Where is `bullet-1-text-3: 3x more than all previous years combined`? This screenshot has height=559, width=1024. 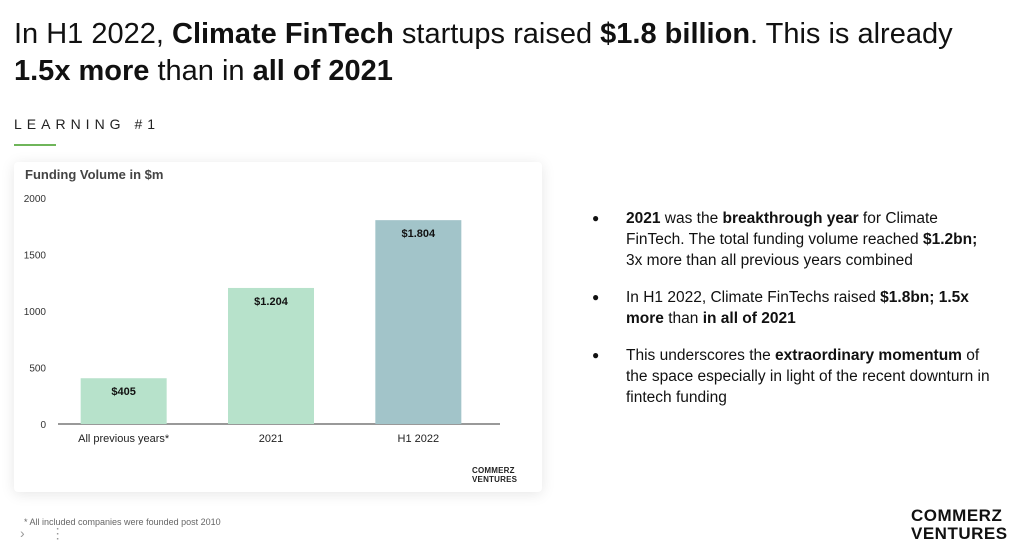
bullet-1-text-3: 3x more than all previous years combined is located at coordinates (769, 260).